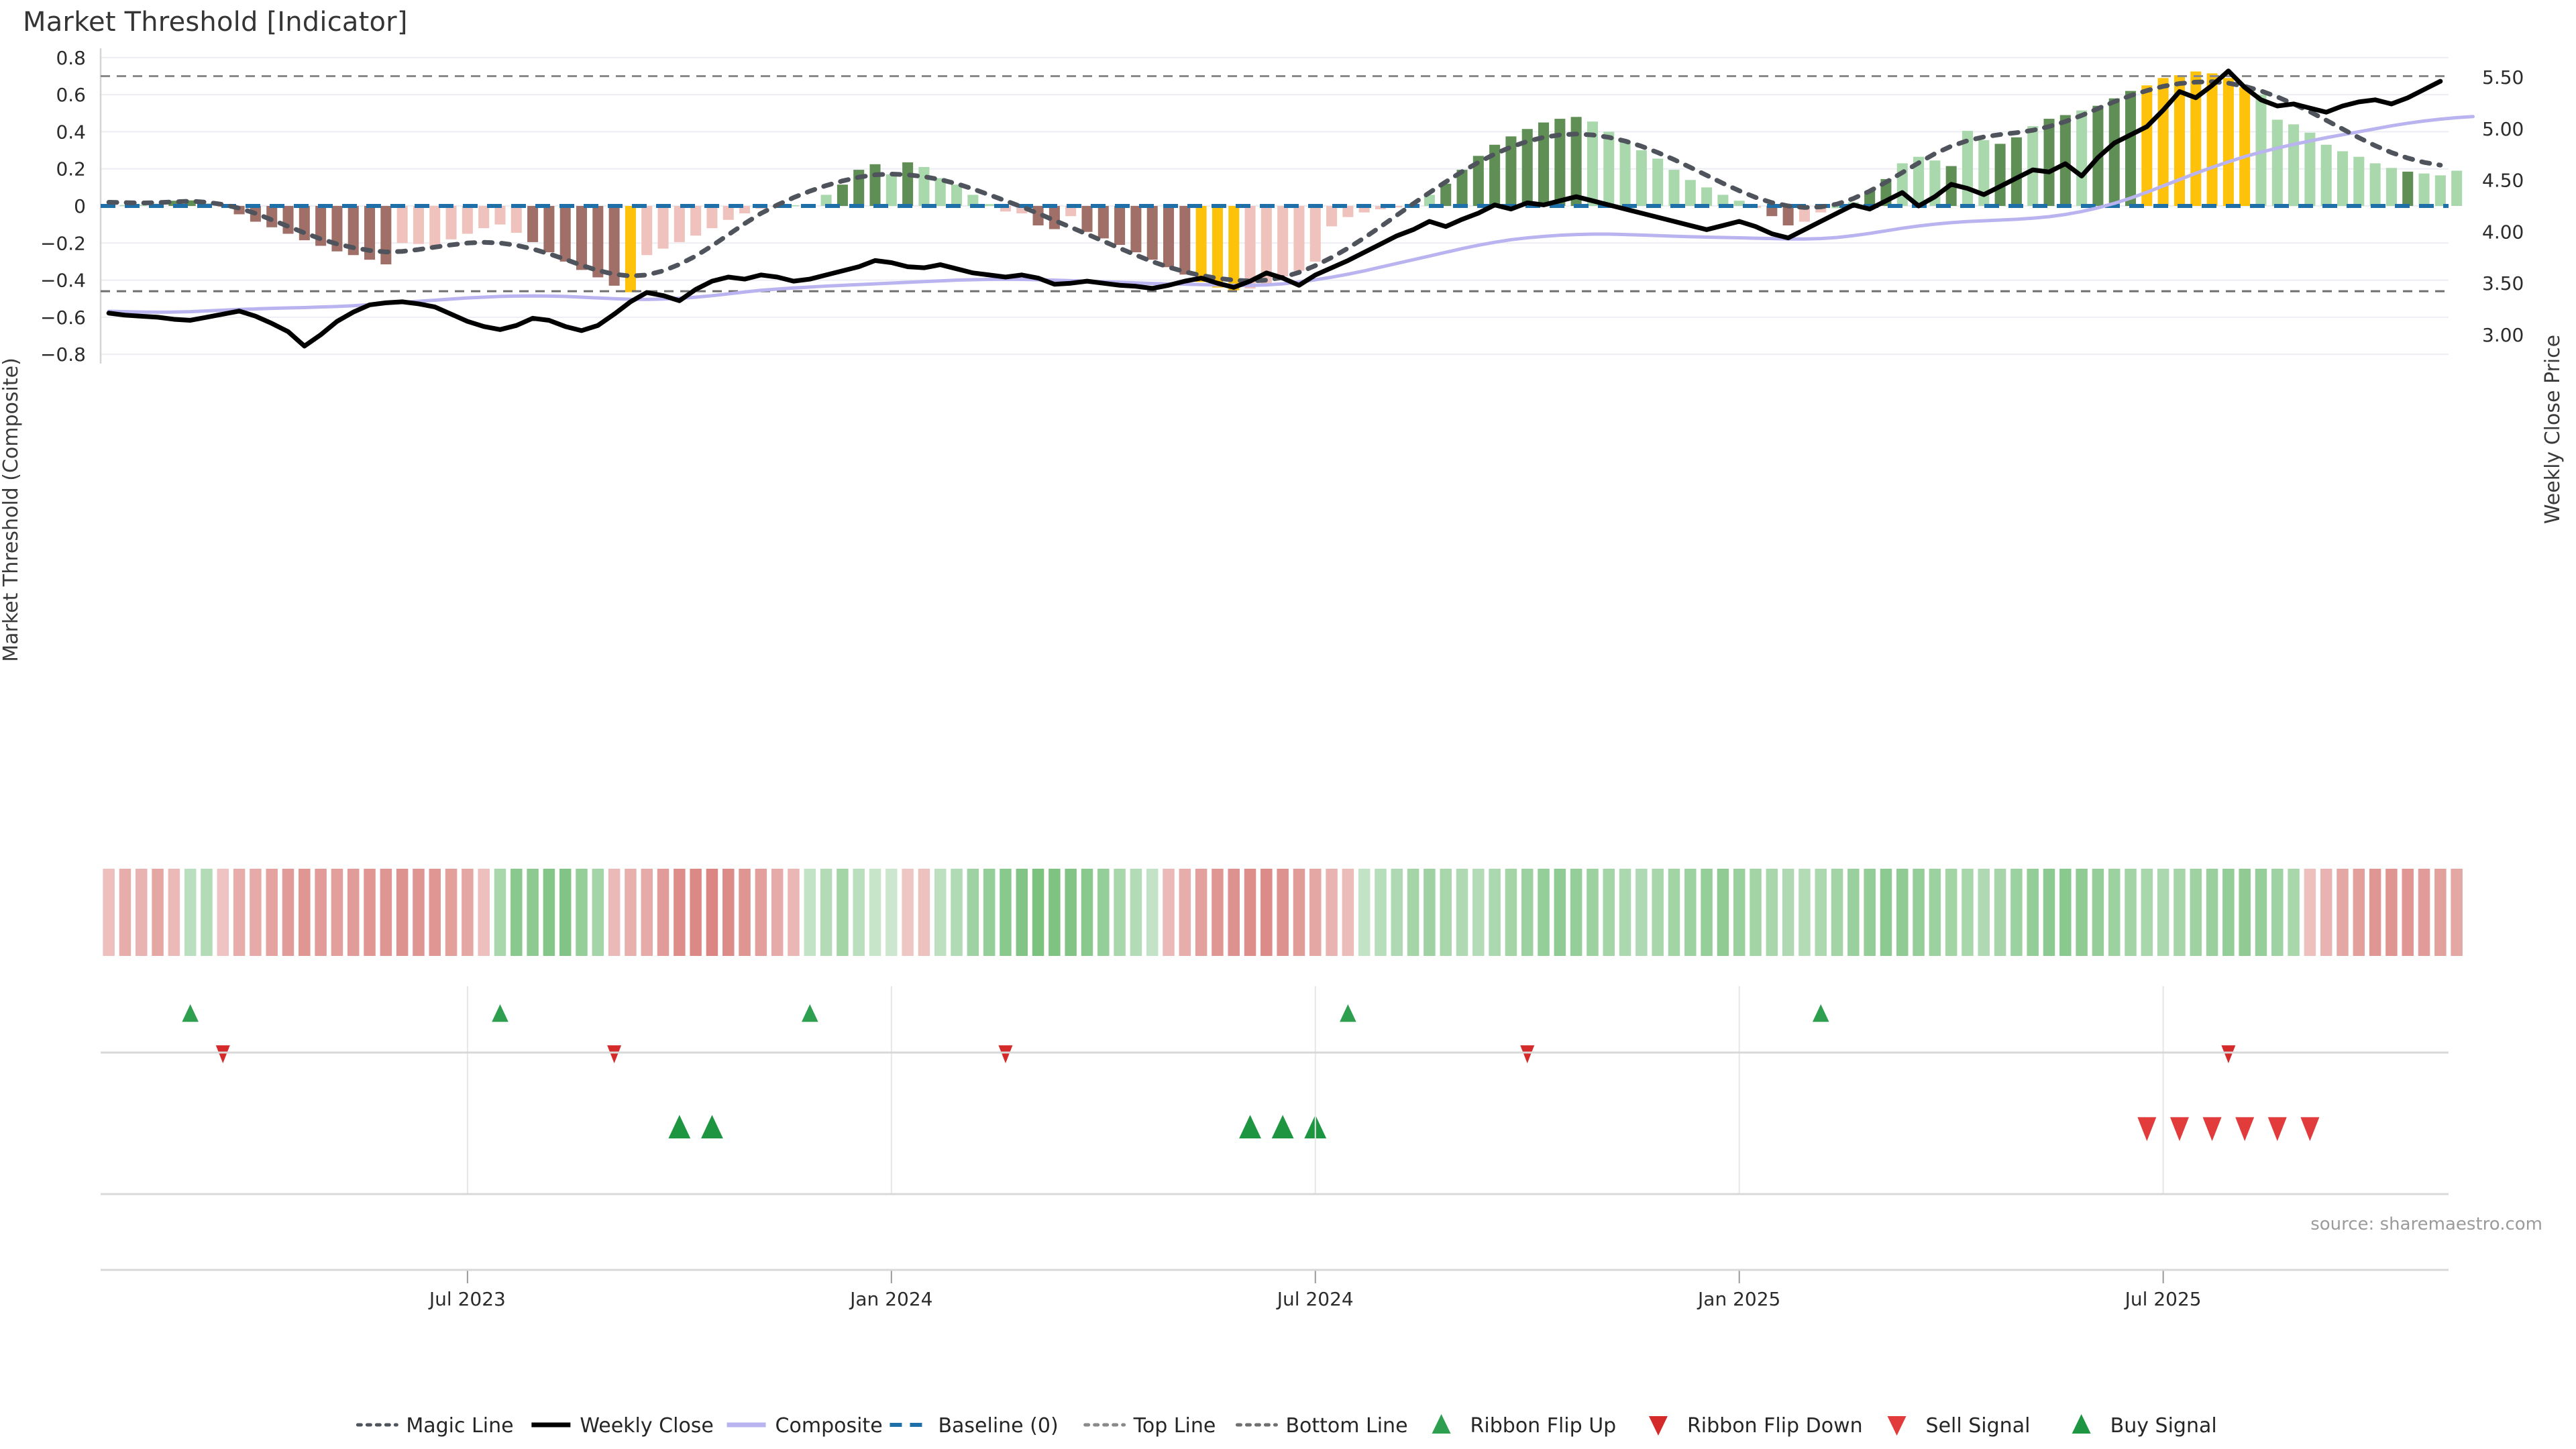 Image resolution: width=2576 pixels, height=1449 pixels. Describe the element at coordinates (215, 22) in the screenshot. I see `page-title: Market Threshold [Indicator]` at that location.